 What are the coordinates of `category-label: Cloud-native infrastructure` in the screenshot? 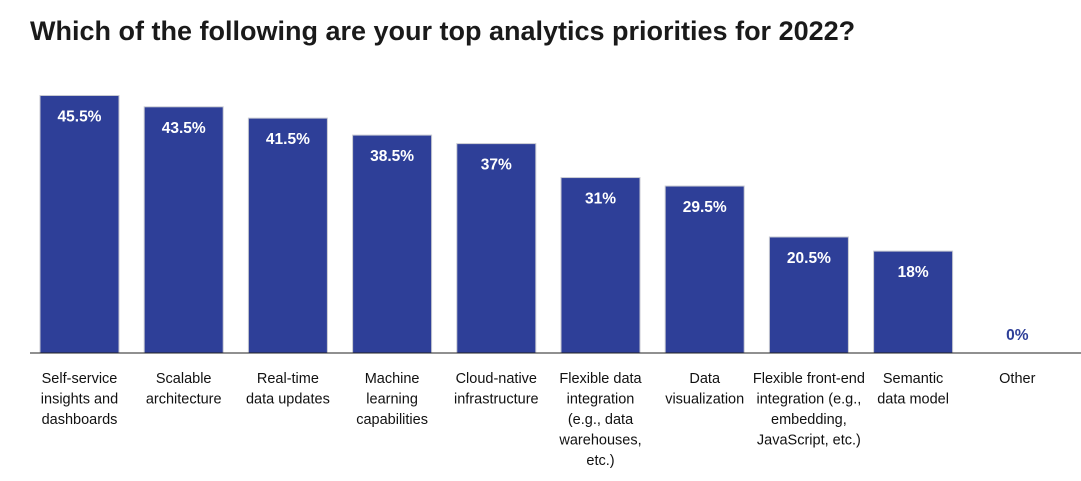 It's located at (496, 389).